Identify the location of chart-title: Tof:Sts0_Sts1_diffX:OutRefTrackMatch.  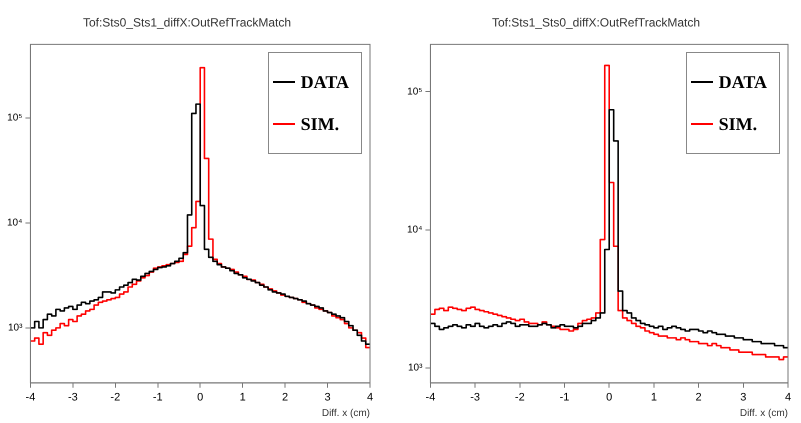
(187, 23).